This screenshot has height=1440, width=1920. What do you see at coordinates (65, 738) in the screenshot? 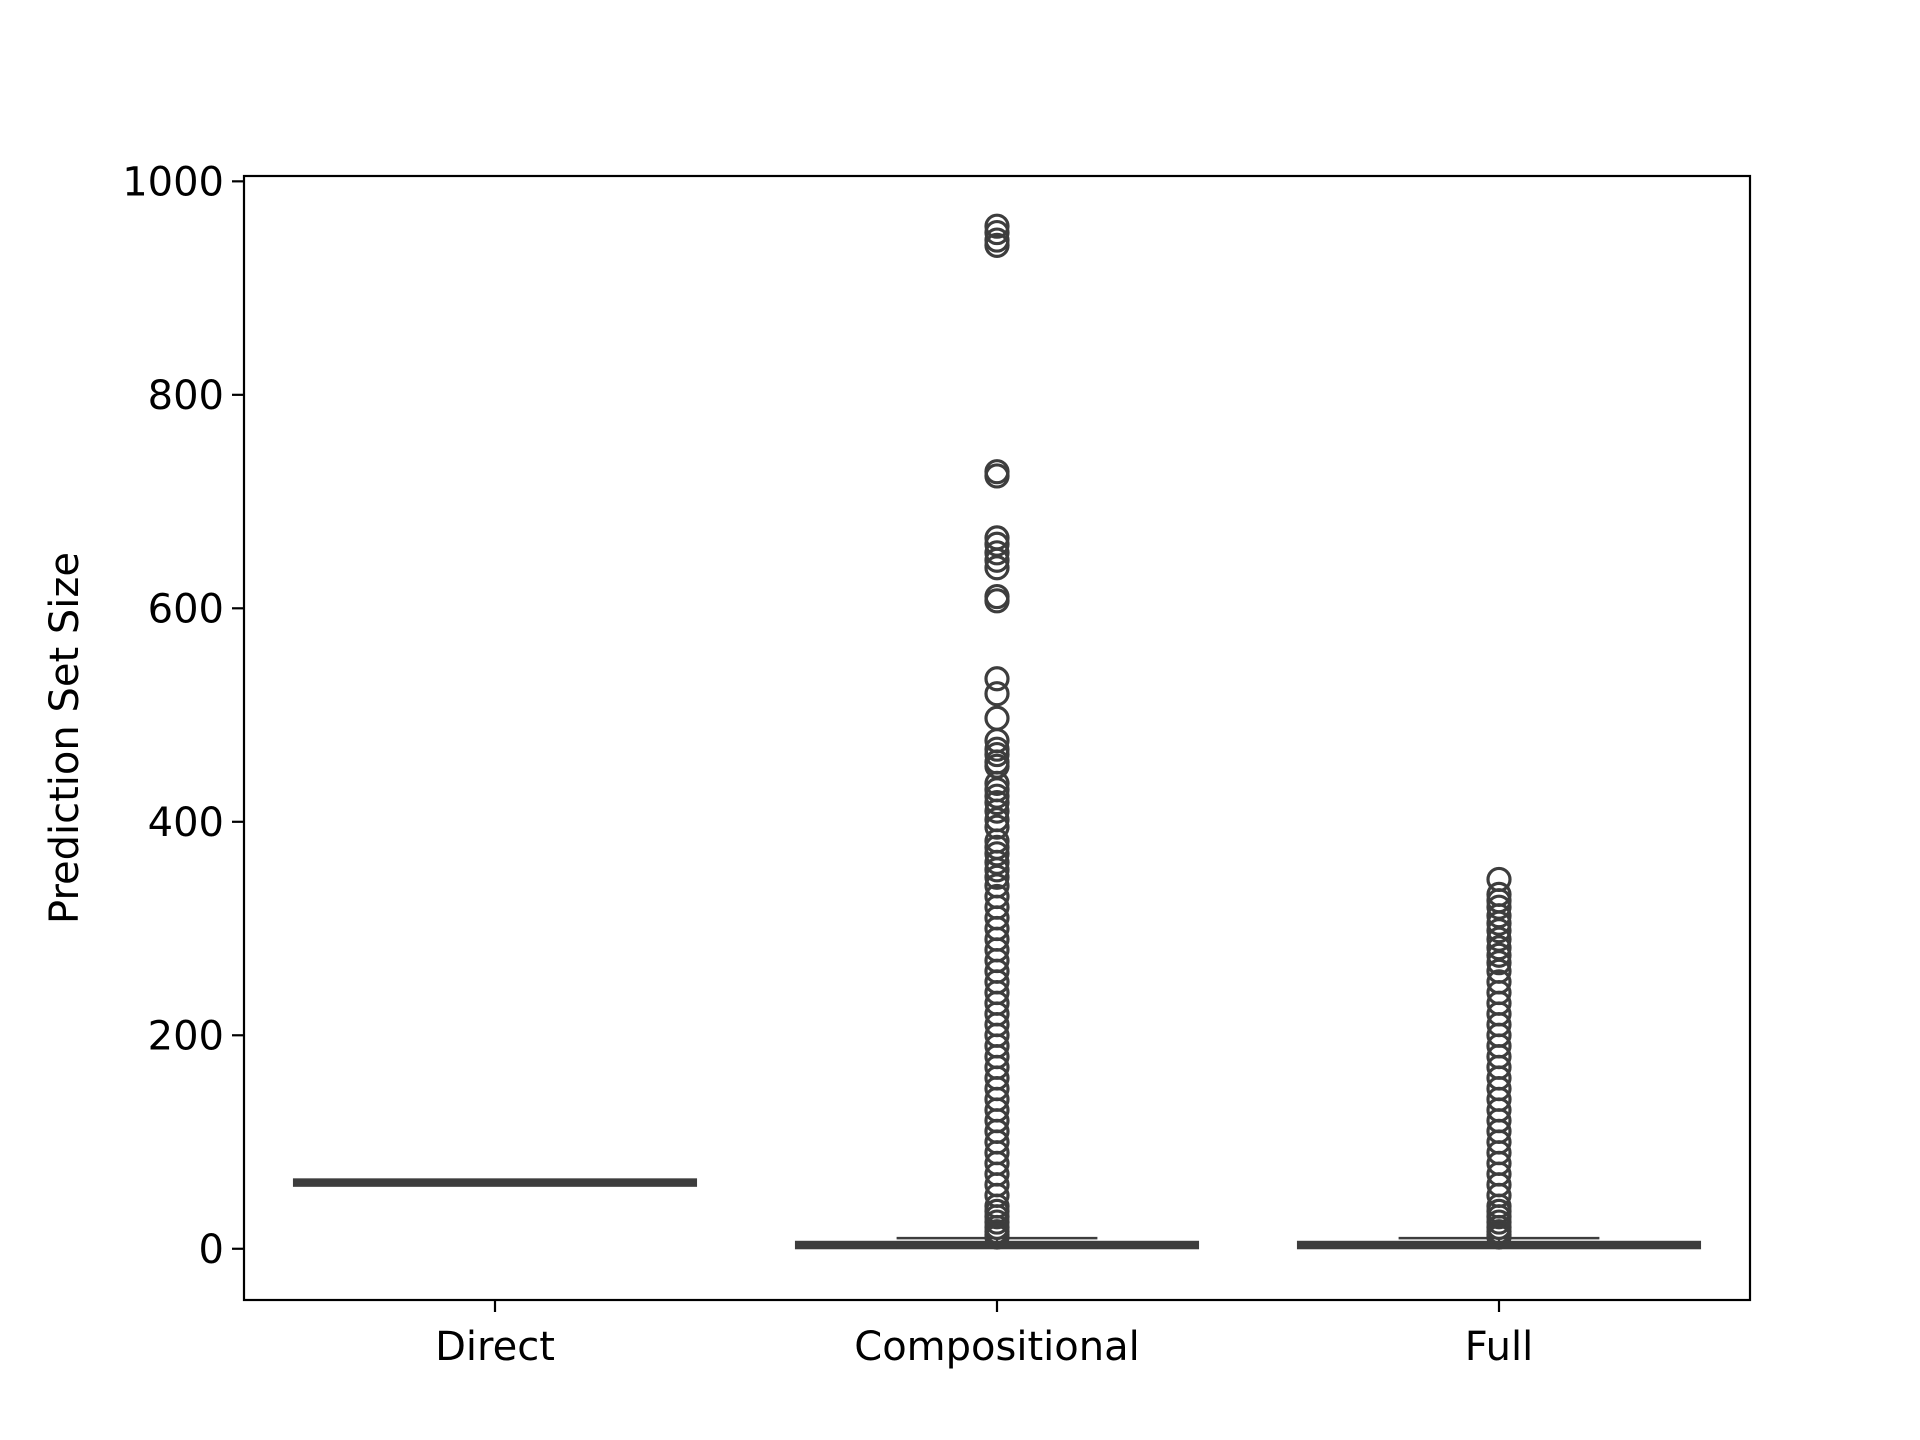
I see `y-axis-label: Prediction Set Size` at bounding box center [65, 738].